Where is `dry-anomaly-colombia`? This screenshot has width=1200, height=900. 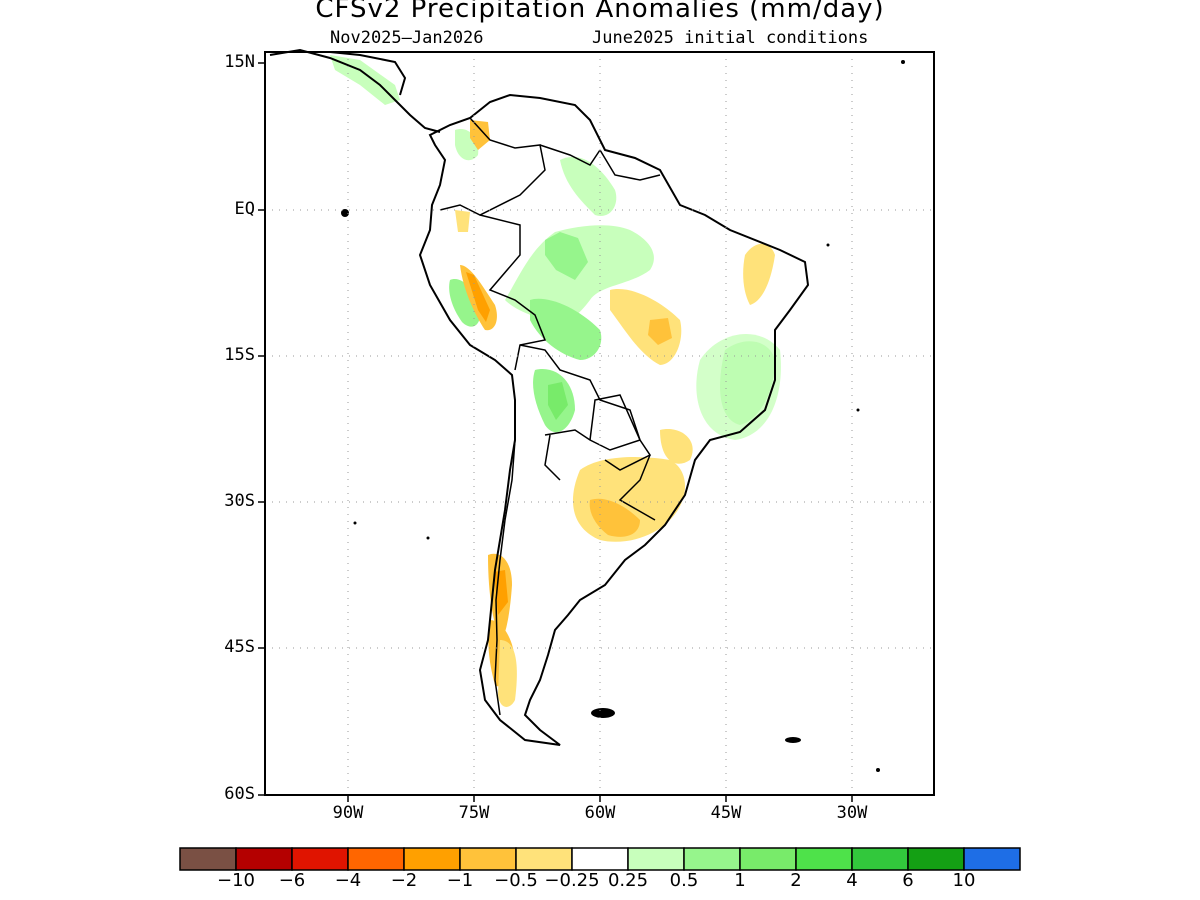
dry-anomaly-colombia is located at coordinates (480, 135).